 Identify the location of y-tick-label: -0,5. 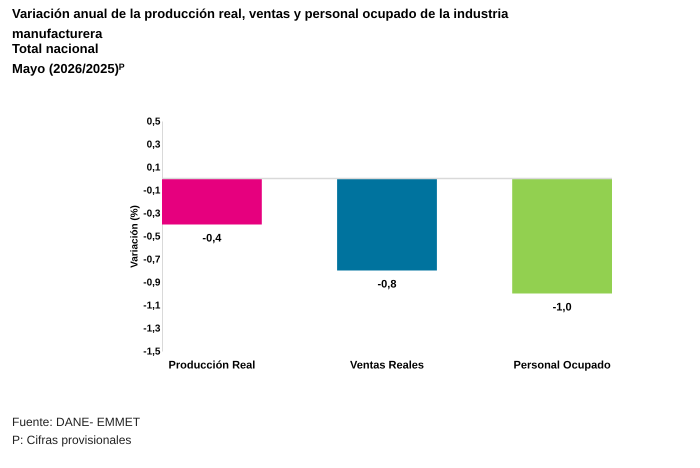
(152, 237).